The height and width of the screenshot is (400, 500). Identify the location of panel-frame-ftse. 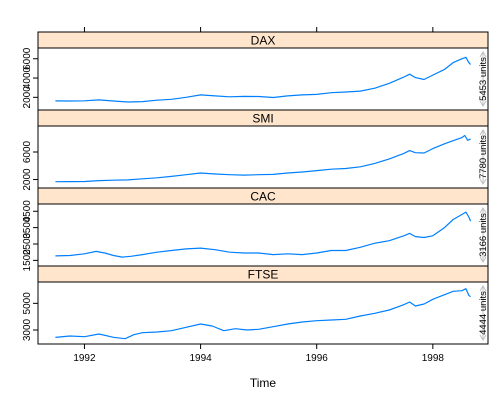
(263, 313).